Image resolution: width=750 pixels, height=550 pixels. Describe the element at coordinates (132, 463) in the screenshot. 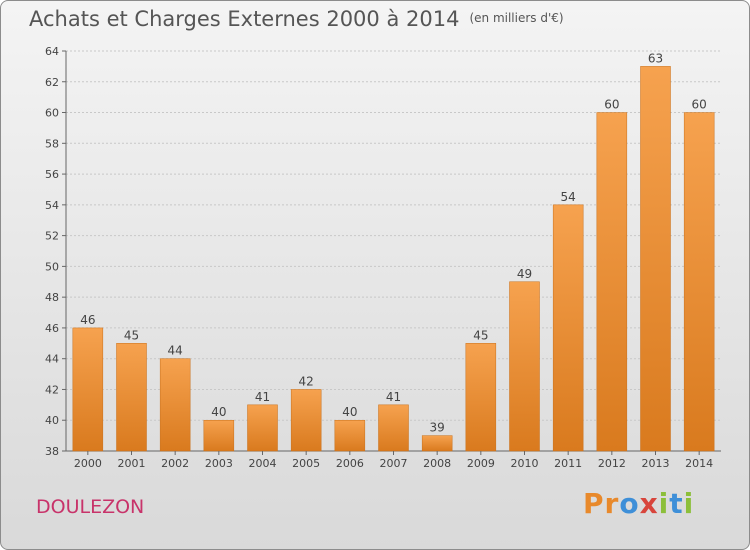

I see `x-tick-label: 2001` at that location.